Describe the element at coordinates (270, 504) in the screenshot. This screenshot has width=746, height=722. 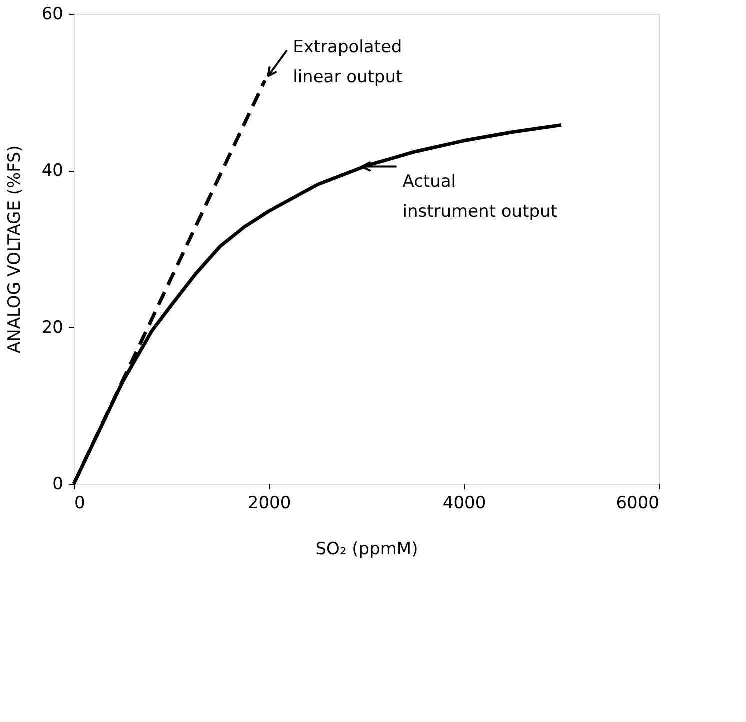
I see `x-tick-label: 2000` at that location.